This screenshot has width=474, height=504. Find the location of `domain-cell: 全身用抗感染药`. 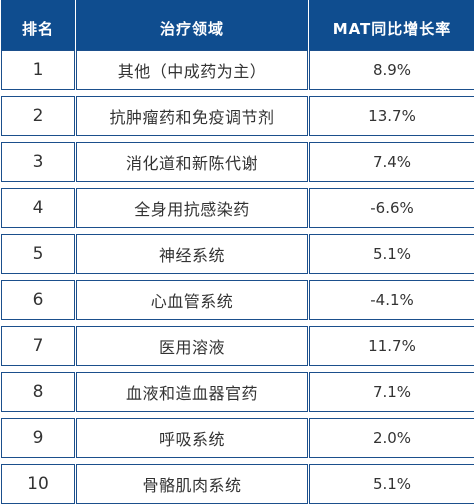

domain-cell: 全身用抗感染药 is located at coordinates (192, 208).